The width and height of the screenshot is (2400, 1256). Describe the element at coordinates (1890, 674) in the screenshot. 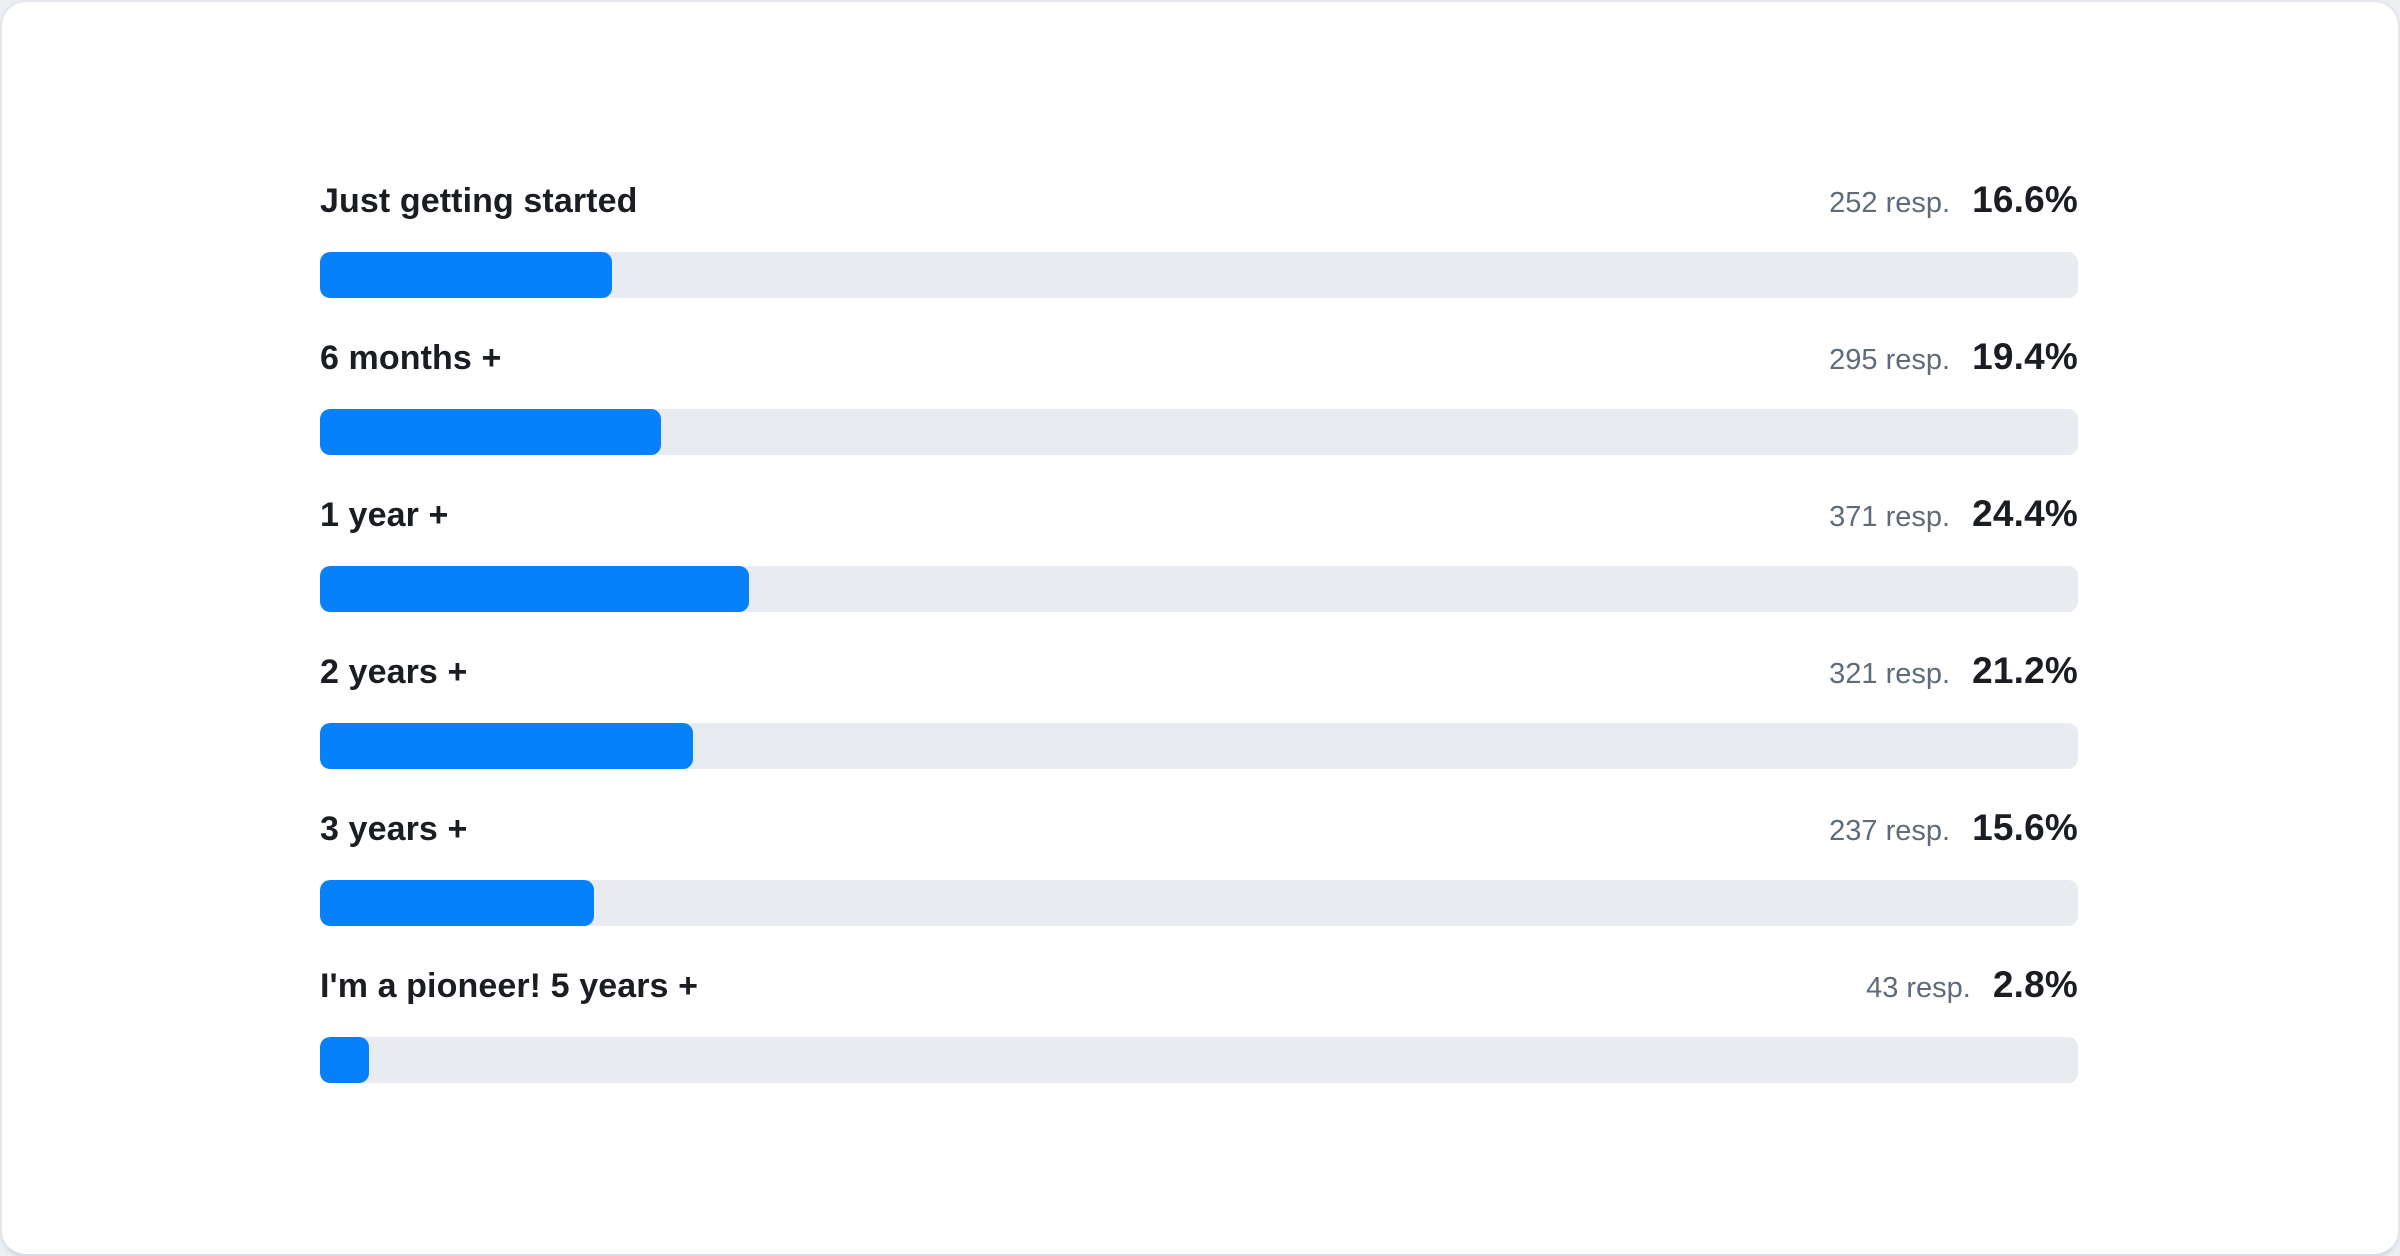

I see `respondent-count: 321 resp.` at that location.